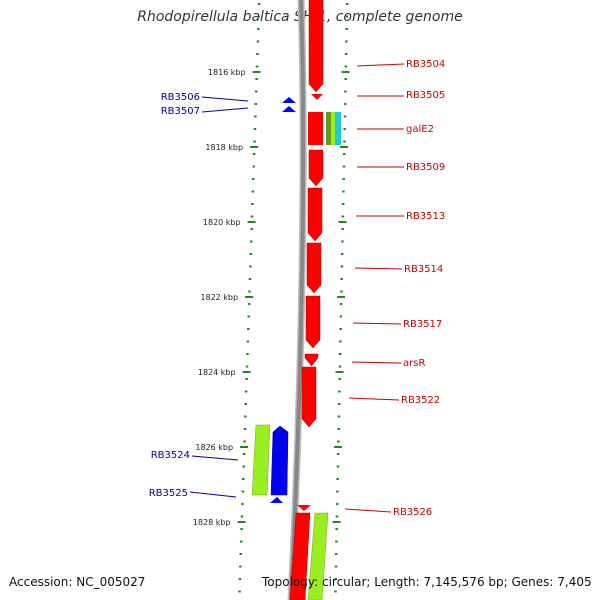 The height and width of the screenshot is (600, 600). I want to click on gene-label-arsR: arsR, so click(414, 363).